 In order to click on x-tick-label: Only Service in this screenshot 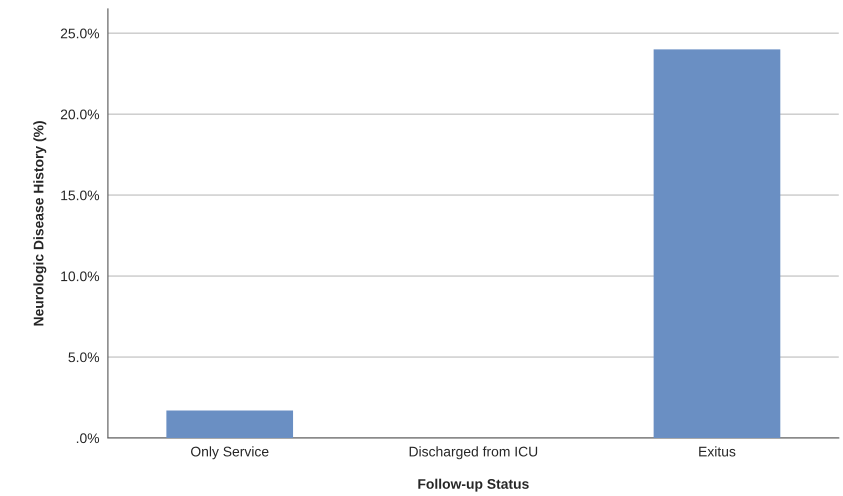, I will do `click(229, 453)`.